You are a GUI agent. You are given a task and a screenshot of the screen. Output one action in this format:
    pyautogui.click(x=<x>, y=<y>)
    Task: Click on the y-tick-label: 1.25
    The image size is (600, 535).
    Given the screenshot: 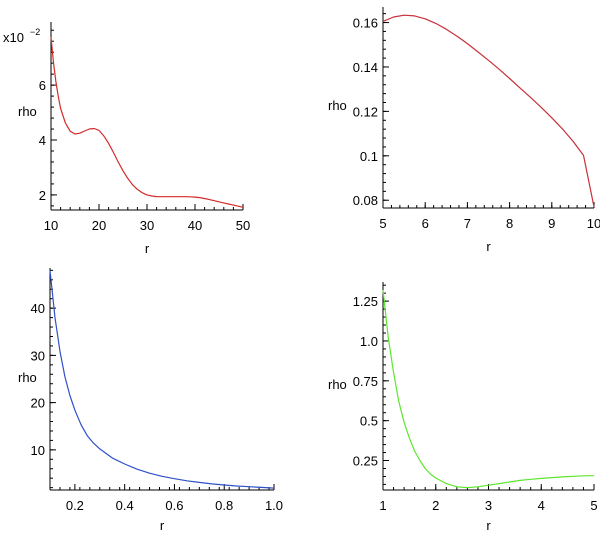 What is the action you would take?
    pyautogui.click(x=365, y=301)
    